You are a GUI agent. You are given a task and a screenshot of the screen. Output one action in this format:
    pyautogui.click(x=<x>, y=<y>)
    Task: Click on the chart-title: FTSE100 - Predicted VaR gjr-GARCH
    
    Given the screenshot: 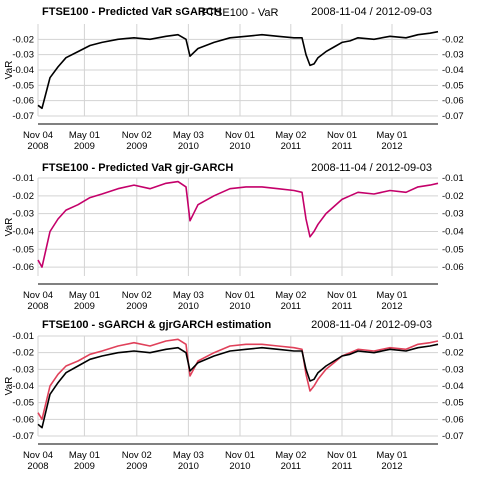 What is the action you would take?
    pyautogui.click(x=137, y=168)
    